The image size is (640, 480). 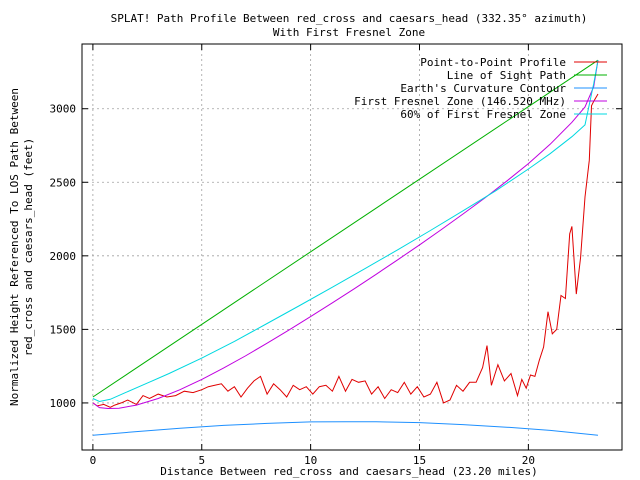 What do you see at coordinates (28, 247) in the screenshot?
I see `y-axis-label-line-2: red_cross and caesars_head (feet)` at bounding box center [28, 247].